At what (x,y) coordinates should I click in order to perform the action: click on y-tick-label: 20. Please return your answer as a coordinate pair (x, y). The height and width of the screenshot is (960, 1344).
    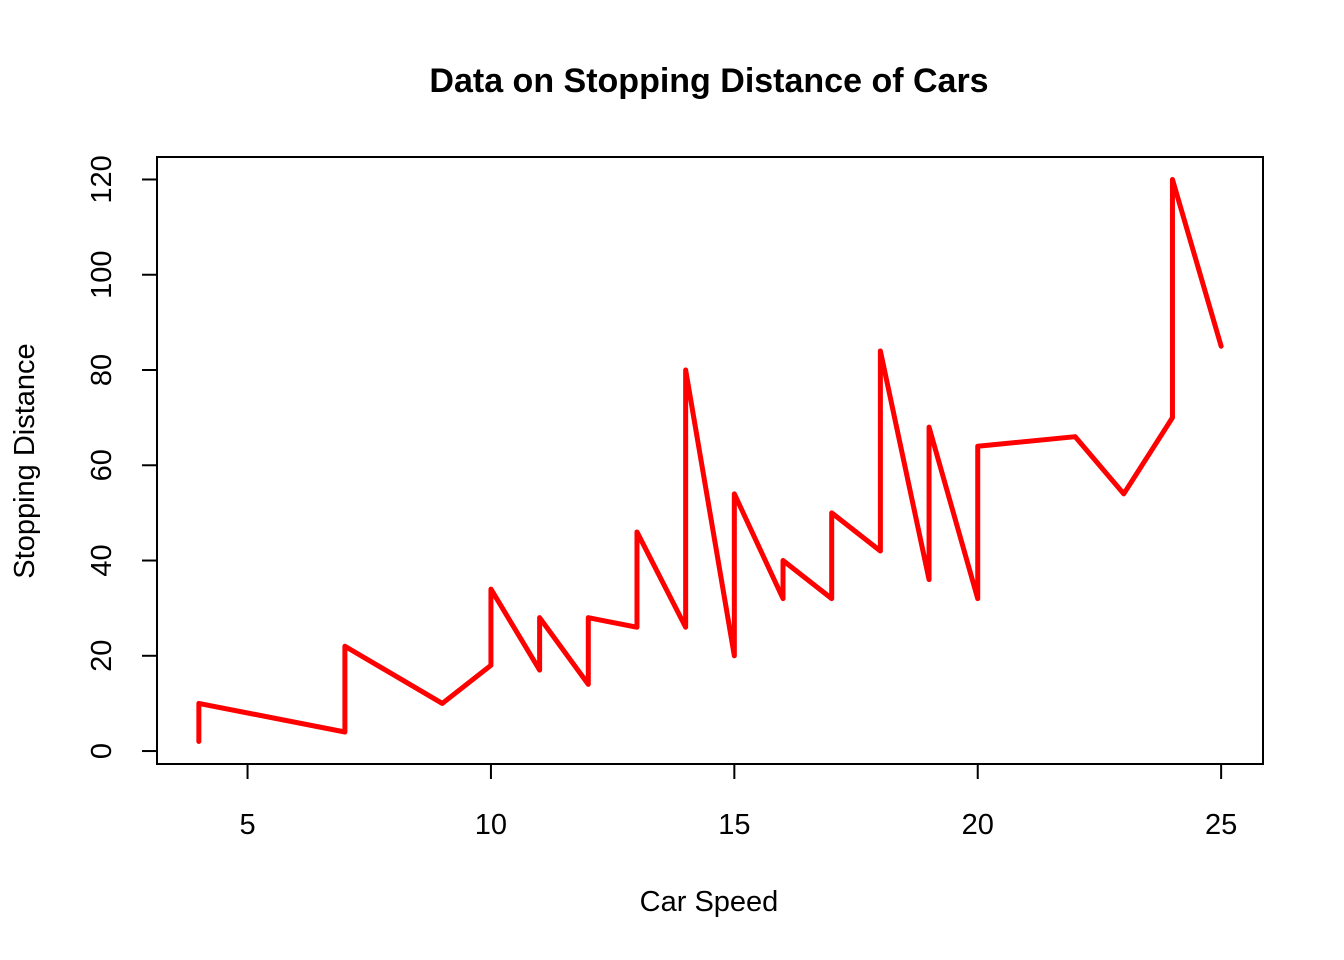
    Looking at the image, I should click on (102, 656).